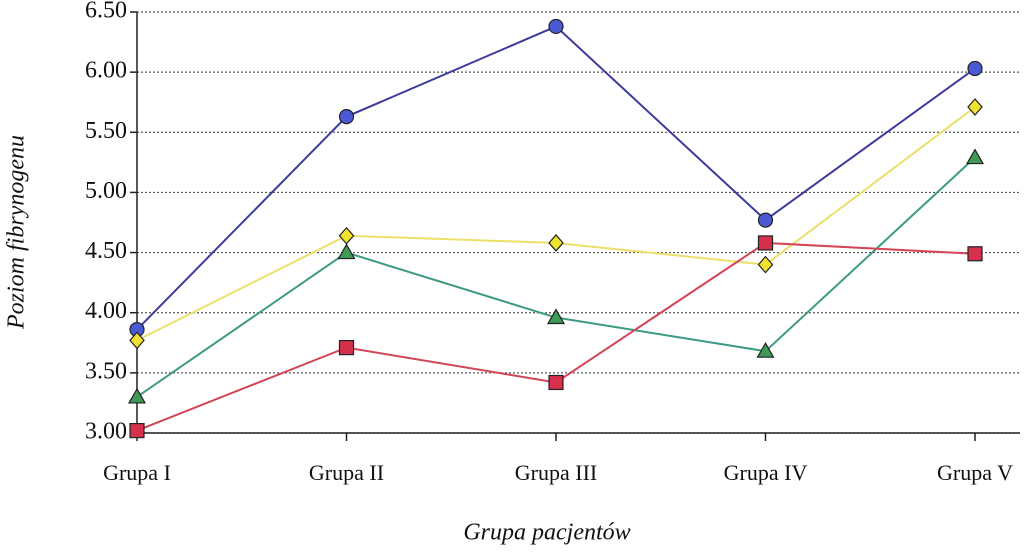 The width and height of the screenshot is (1024, 554). Describe the element at coordinates (546, 533) in the screenshot. I see `x-axis-title: Grupa pacjentów` at that location.